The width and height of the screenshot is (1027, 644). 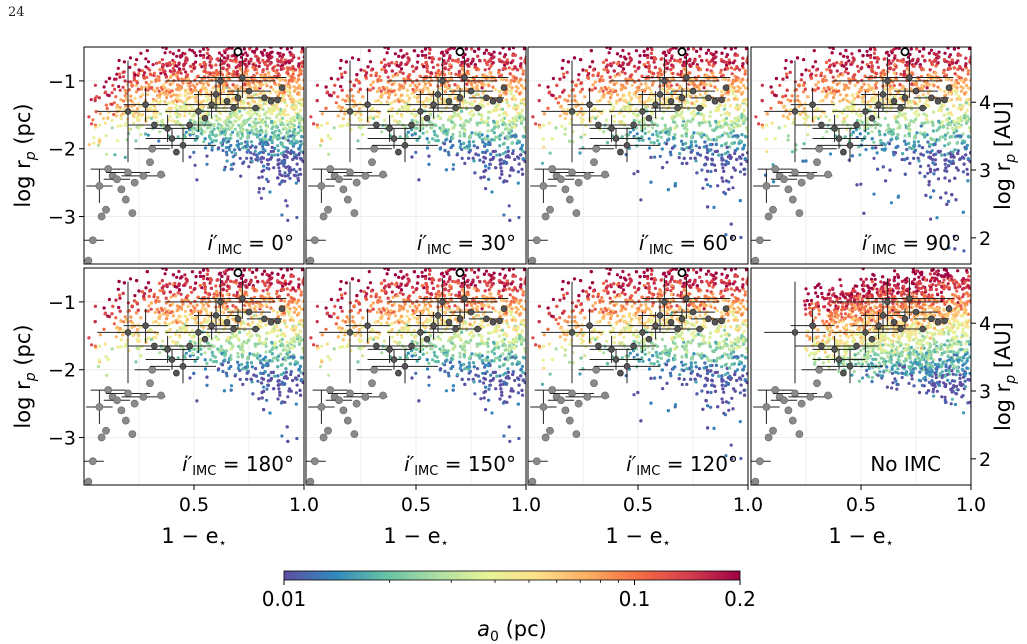 What do you see at coordinates (195, 131) in the screenshot?
I see `simulation-scatter` at bounding box center [195, 131].